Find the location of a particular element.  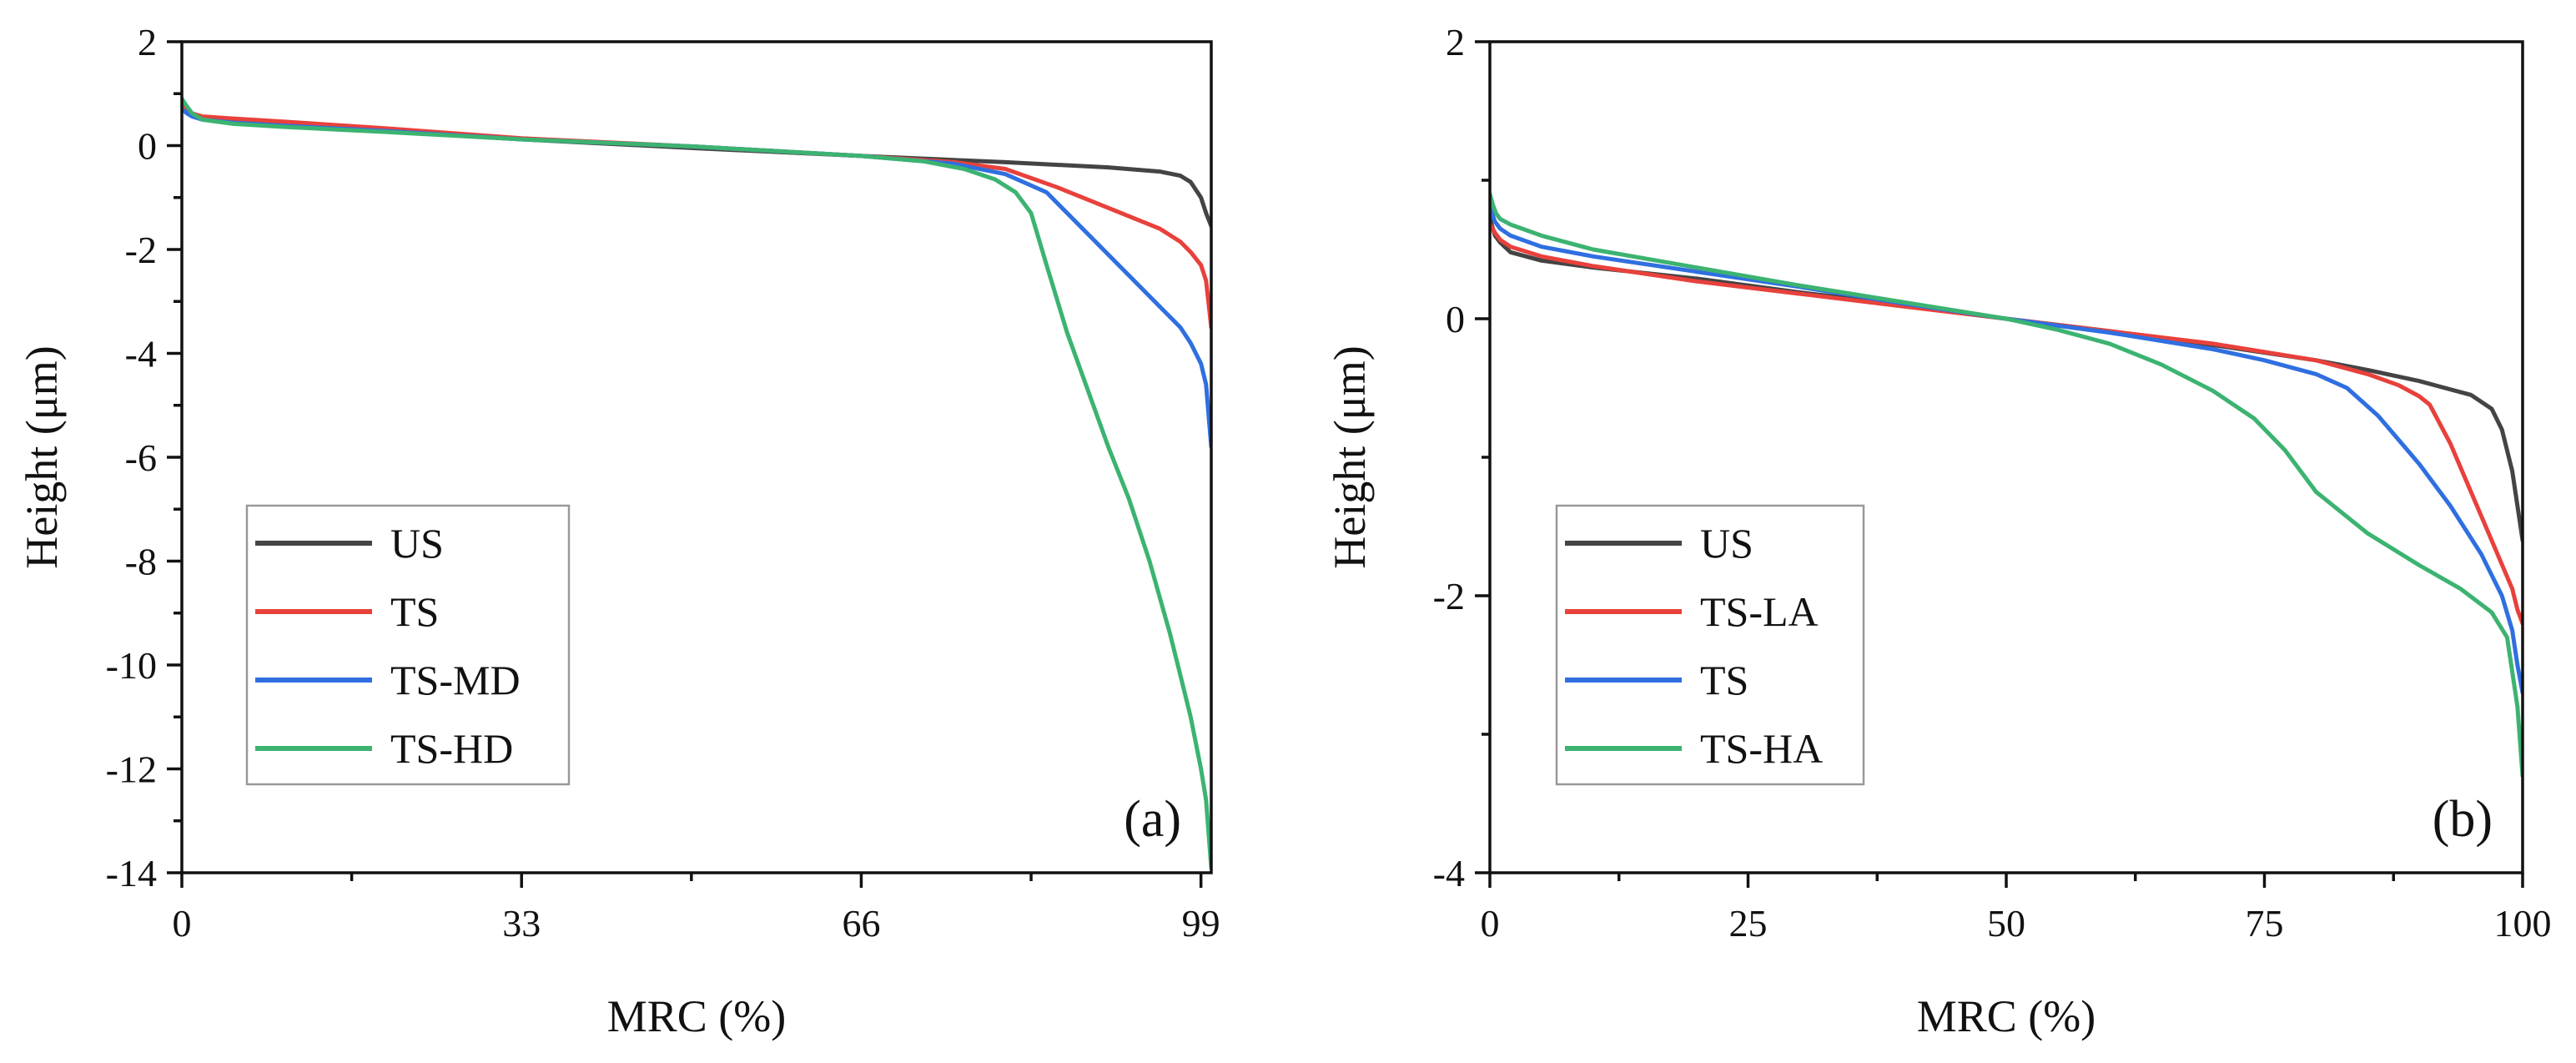

y-tick-label: -6 is located at coordinates (141, 457).